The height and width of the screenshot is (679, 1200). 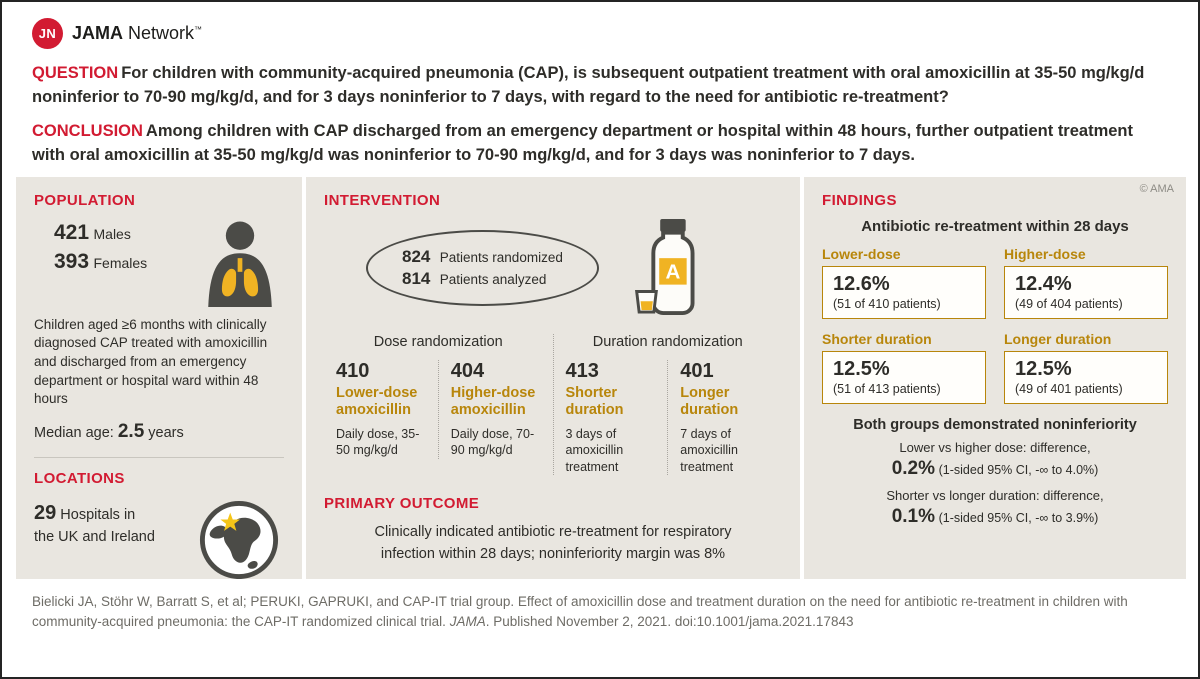 I want to click on longer-duration-result-value: 12.5%, so click(x=1043, y=368).